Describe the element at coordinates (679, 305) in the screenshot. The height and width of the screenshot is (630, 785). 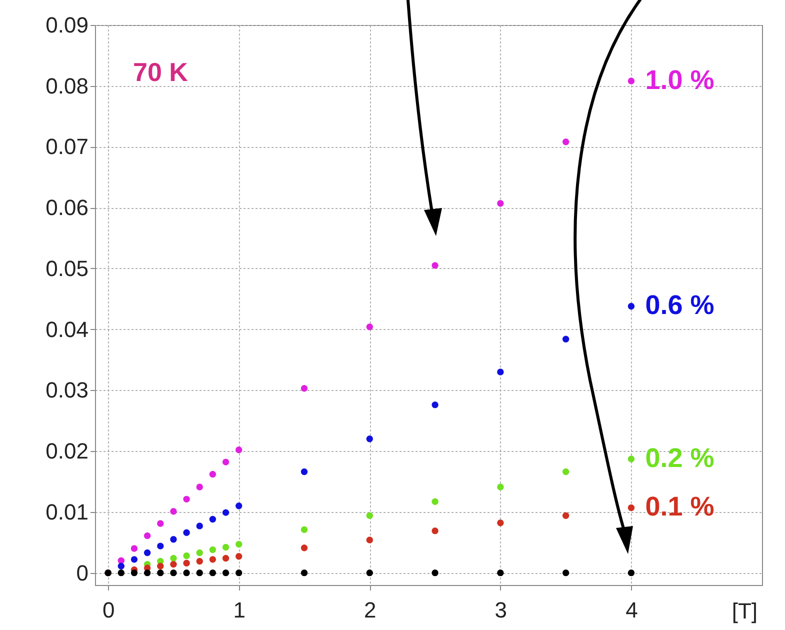
I see `series-label: 0.6 %` at that location.